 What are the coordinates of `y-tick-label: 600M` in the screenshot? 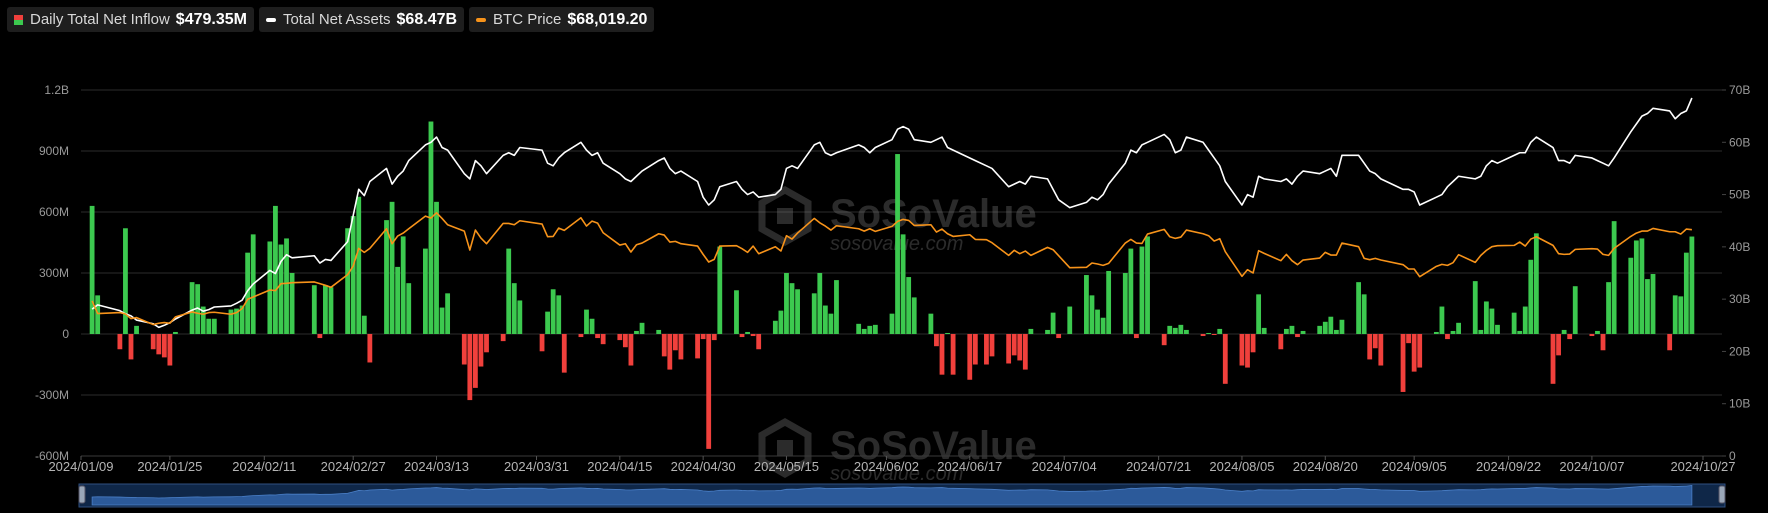 It's located at (54, 212).